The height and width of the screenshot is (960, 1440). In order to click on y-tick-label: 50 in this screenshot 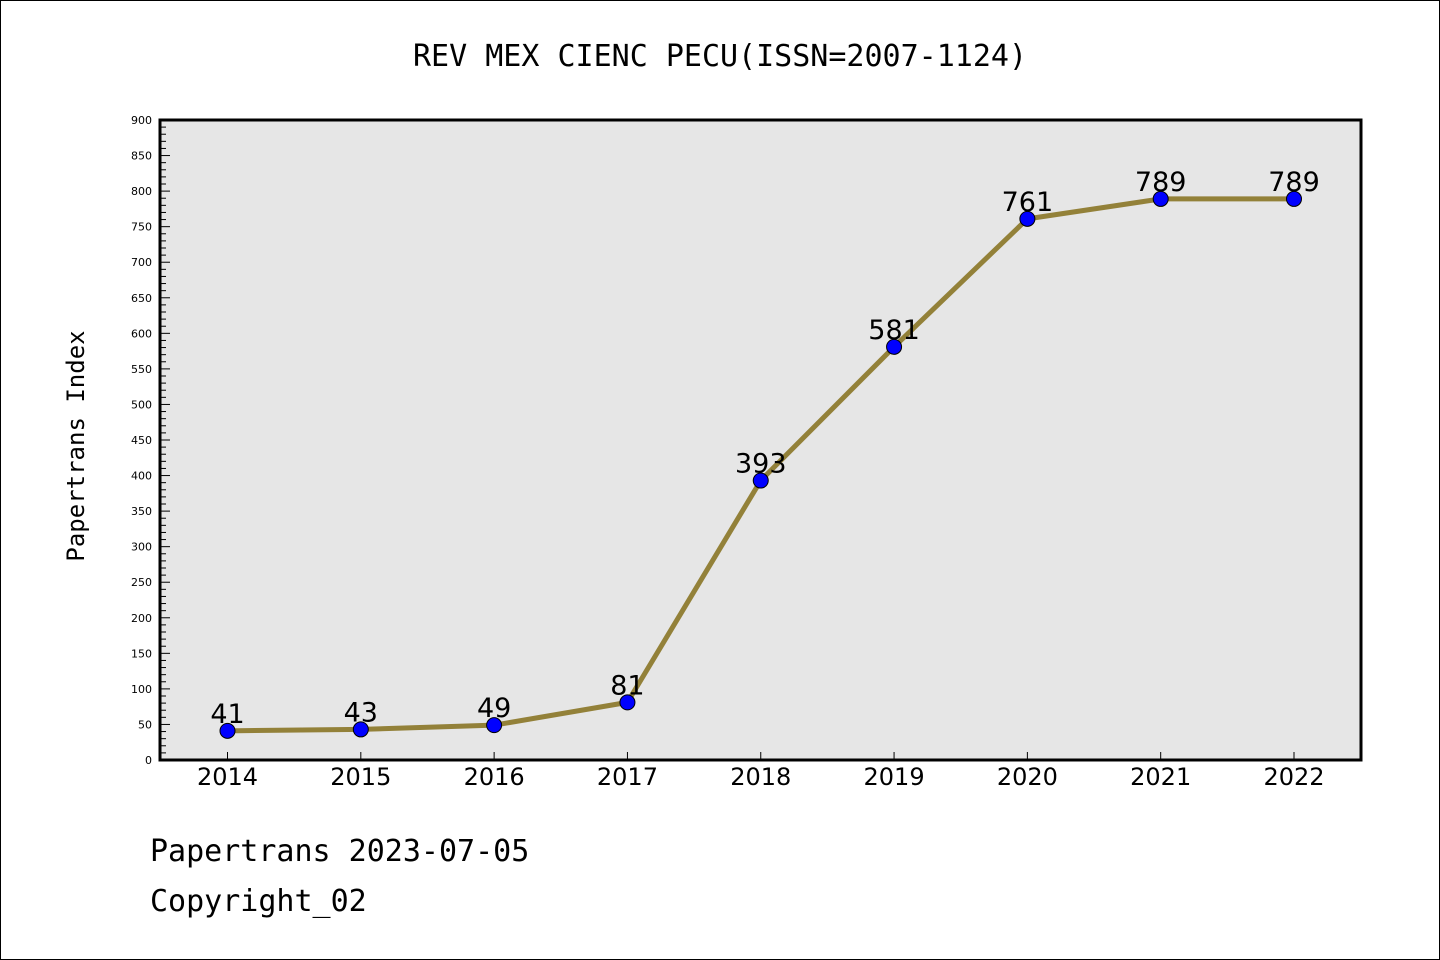, I will do `click(145, 724)`.